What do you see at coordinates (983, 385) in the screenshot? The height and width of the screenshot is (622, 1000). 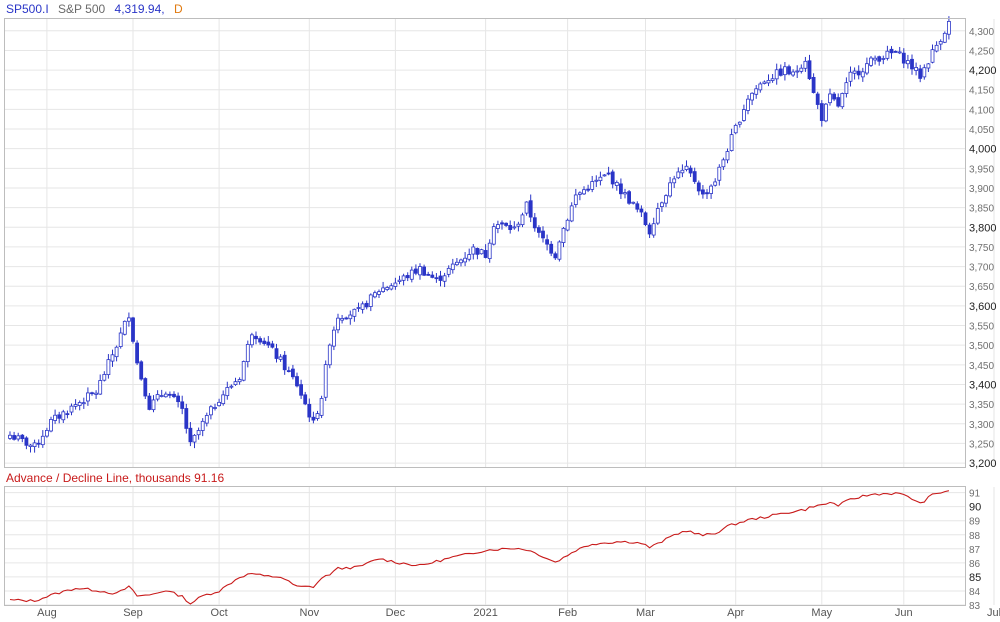 I see `price-tick-label: 3,400` at bounding box center [983, 385].